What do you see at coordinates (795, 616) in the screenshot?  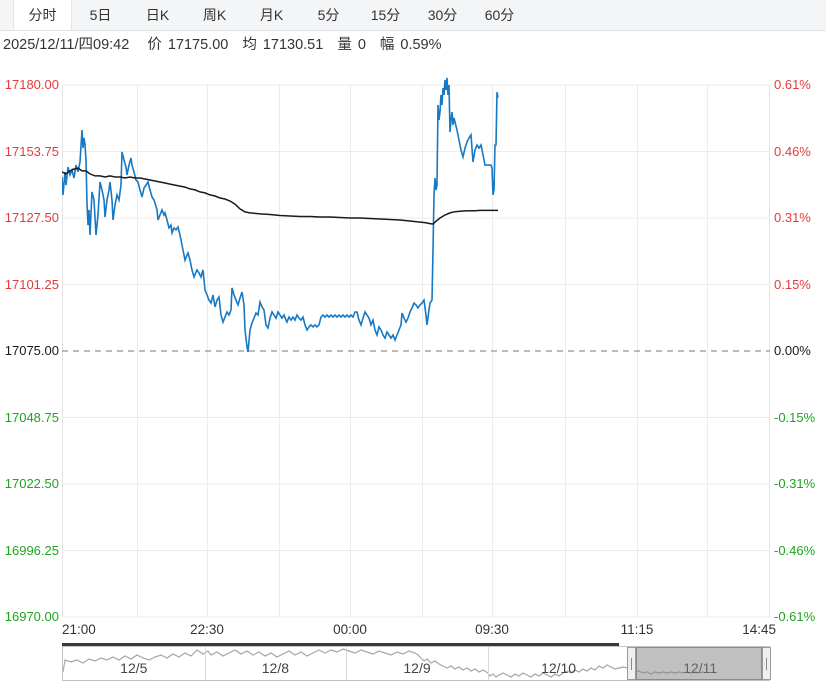 I see `percent-axis-label: -0.61%` at bounding box center [795, 616].